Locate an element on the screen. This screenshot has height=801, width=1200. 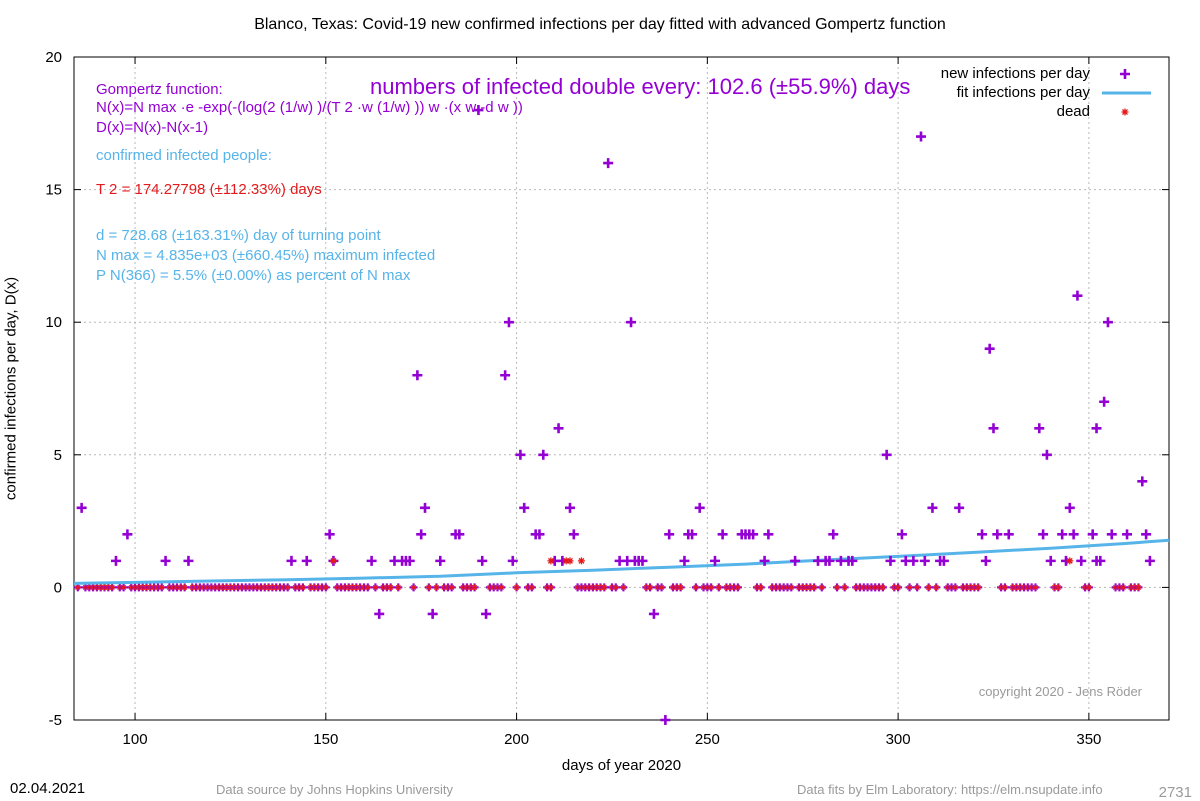
x-tick-label: 250 is located at coordinates (707, 739).